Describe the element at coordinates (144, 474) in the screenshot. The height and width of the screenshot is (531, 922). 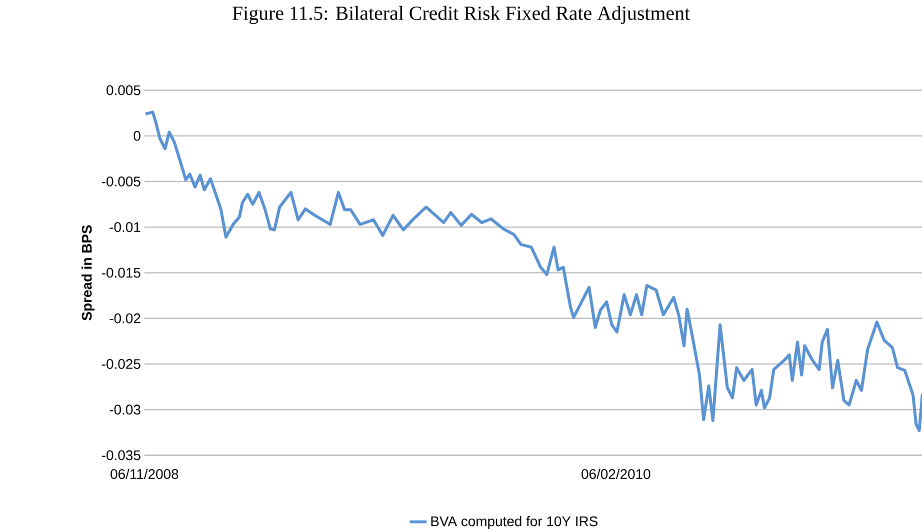
I see `x-tick-label: 06/11/2008` at that location.